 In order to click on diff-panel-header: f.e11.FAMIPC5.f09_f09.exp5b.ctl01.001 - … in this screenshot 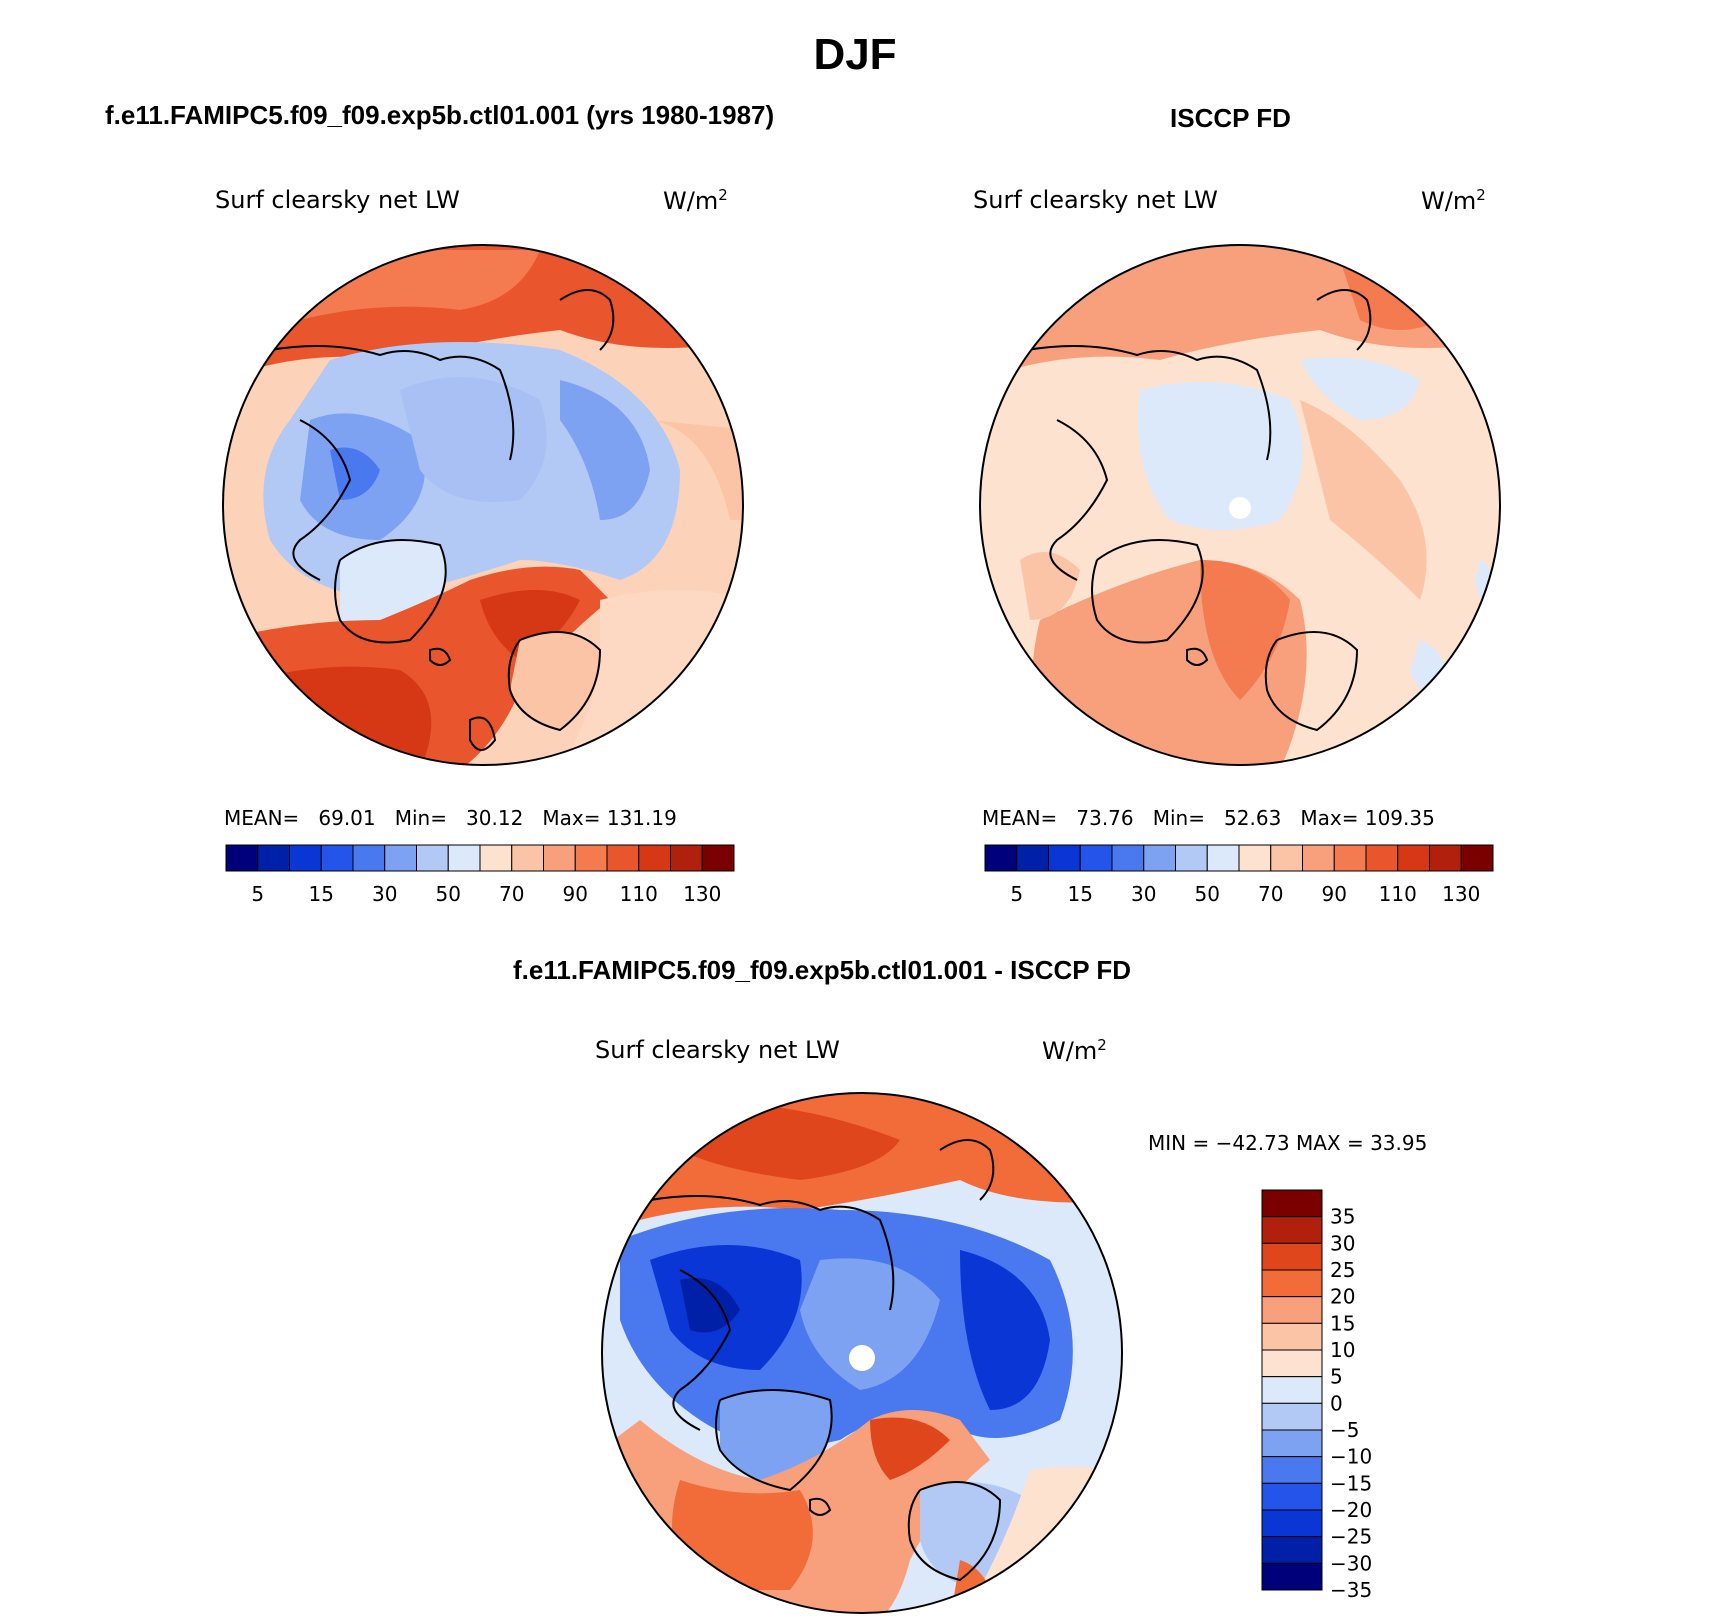, I will do `click(822, 970)`.